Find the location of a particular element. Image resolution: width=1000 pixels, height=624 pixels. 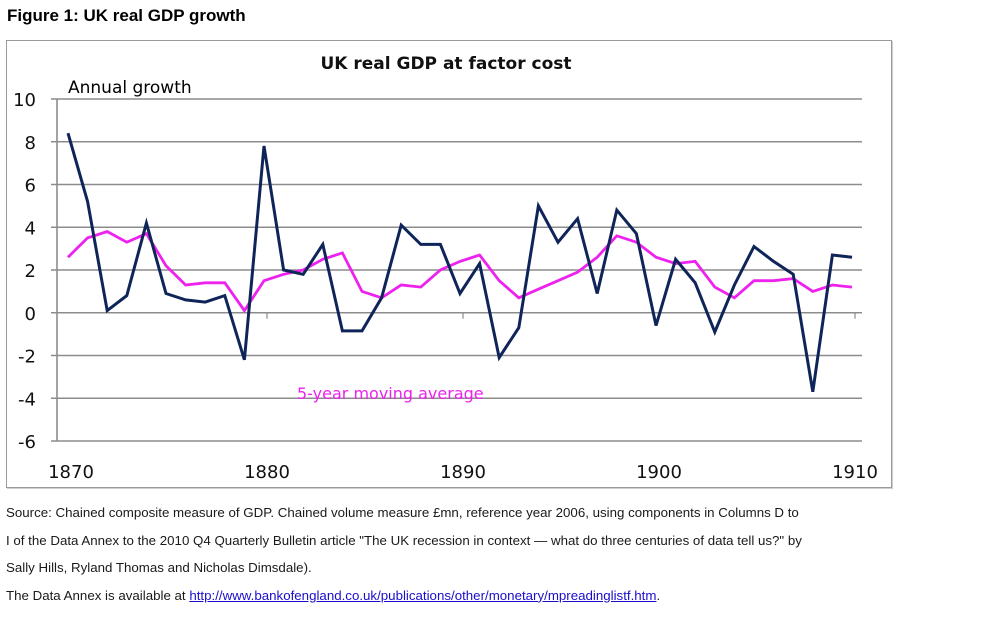

y-tick-label: 4 is located at coordinates (30, 228).